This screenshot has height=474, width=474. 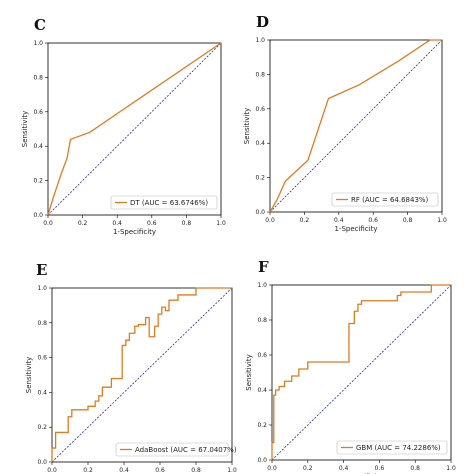 I want to click on legend-label: AdaBoost (AUC = 67.0407%), so click(x=186, y=450).